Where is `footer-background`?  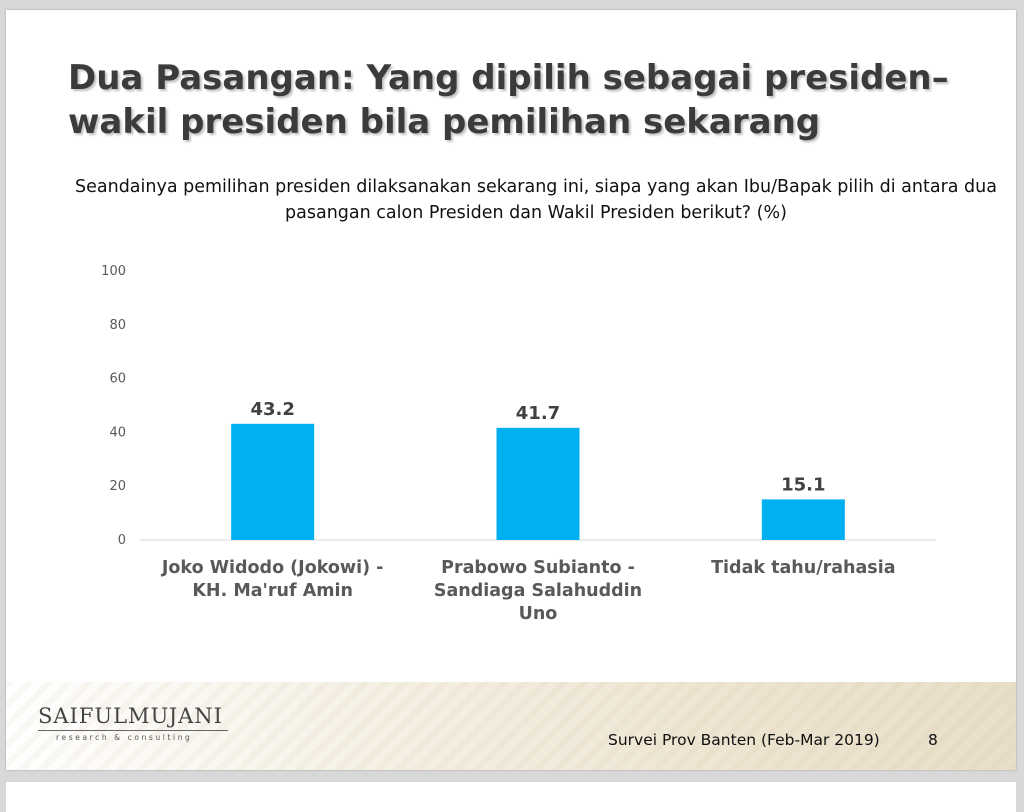
footer-background is located at coordinates (511, 726).